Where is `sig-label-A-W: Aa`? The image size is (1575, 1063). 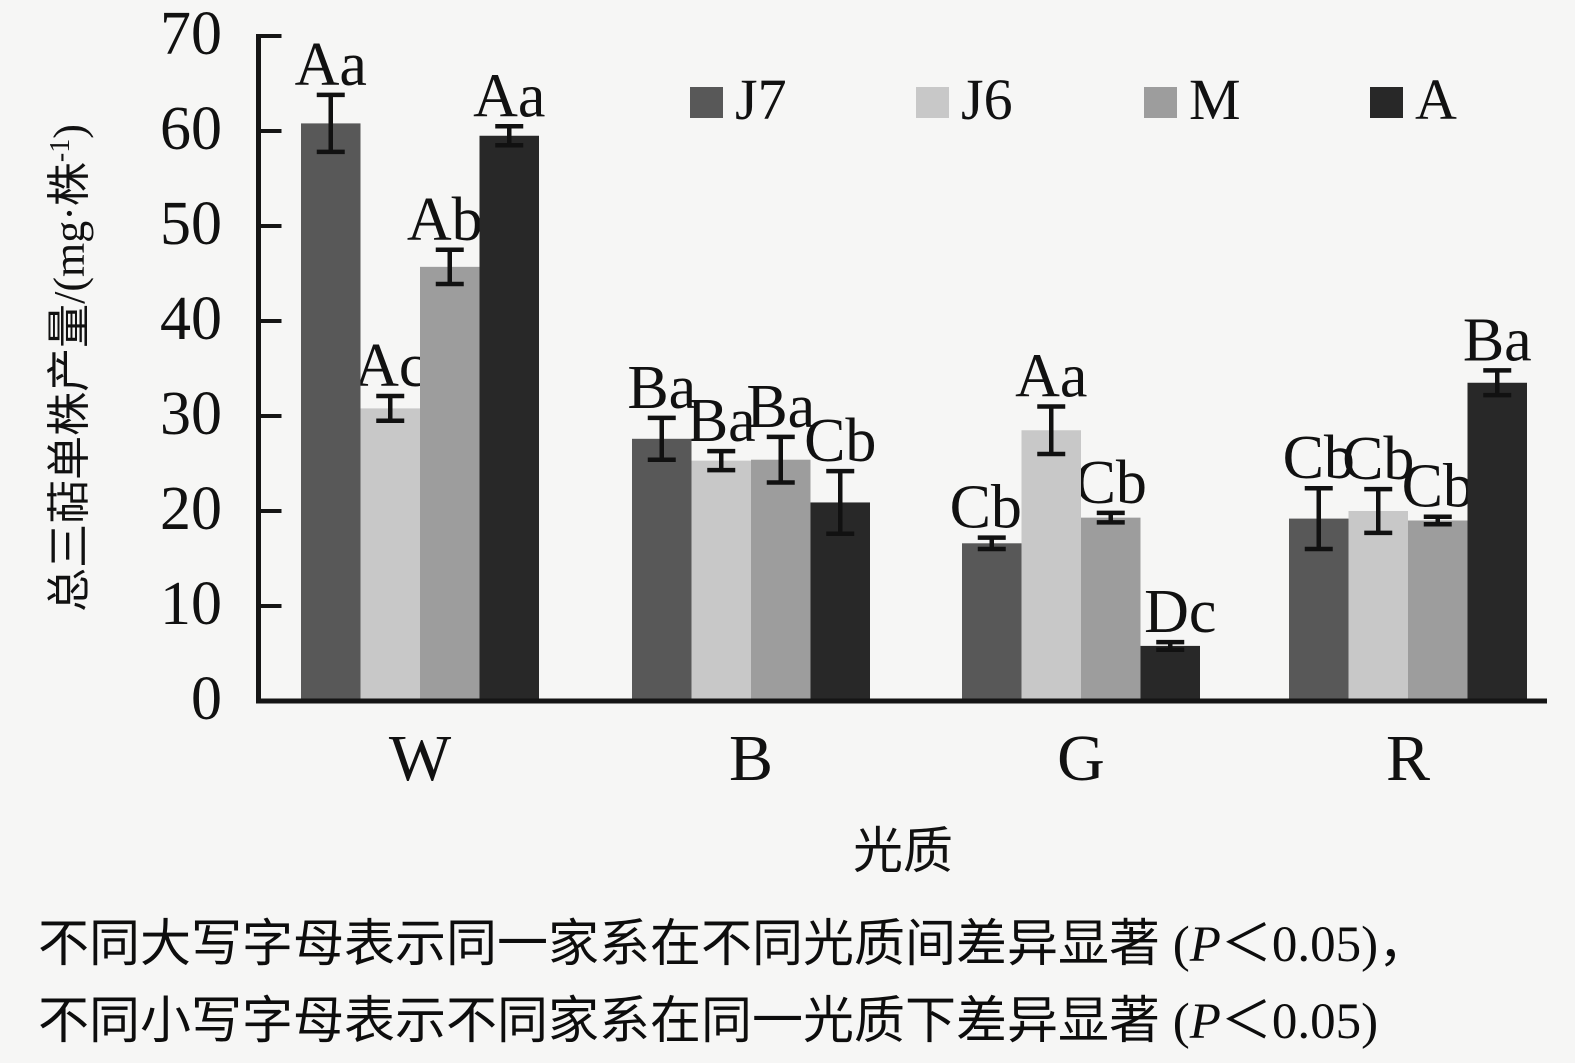 sig-label-A-W: Aa is located at coordinates (509, 96).